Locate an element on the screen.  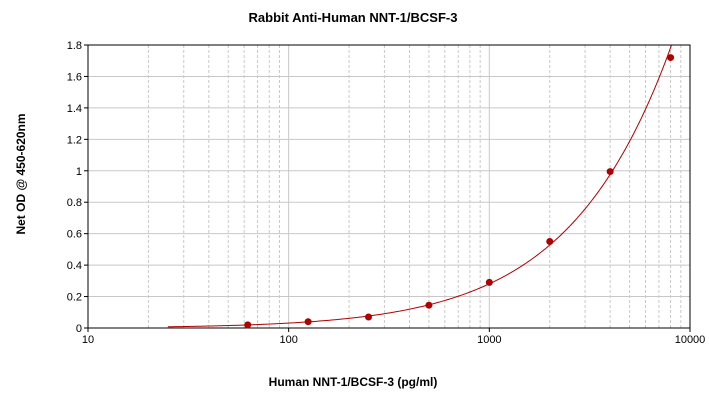
y-tick-label: 1.4 is located at coordinates (74, 109).